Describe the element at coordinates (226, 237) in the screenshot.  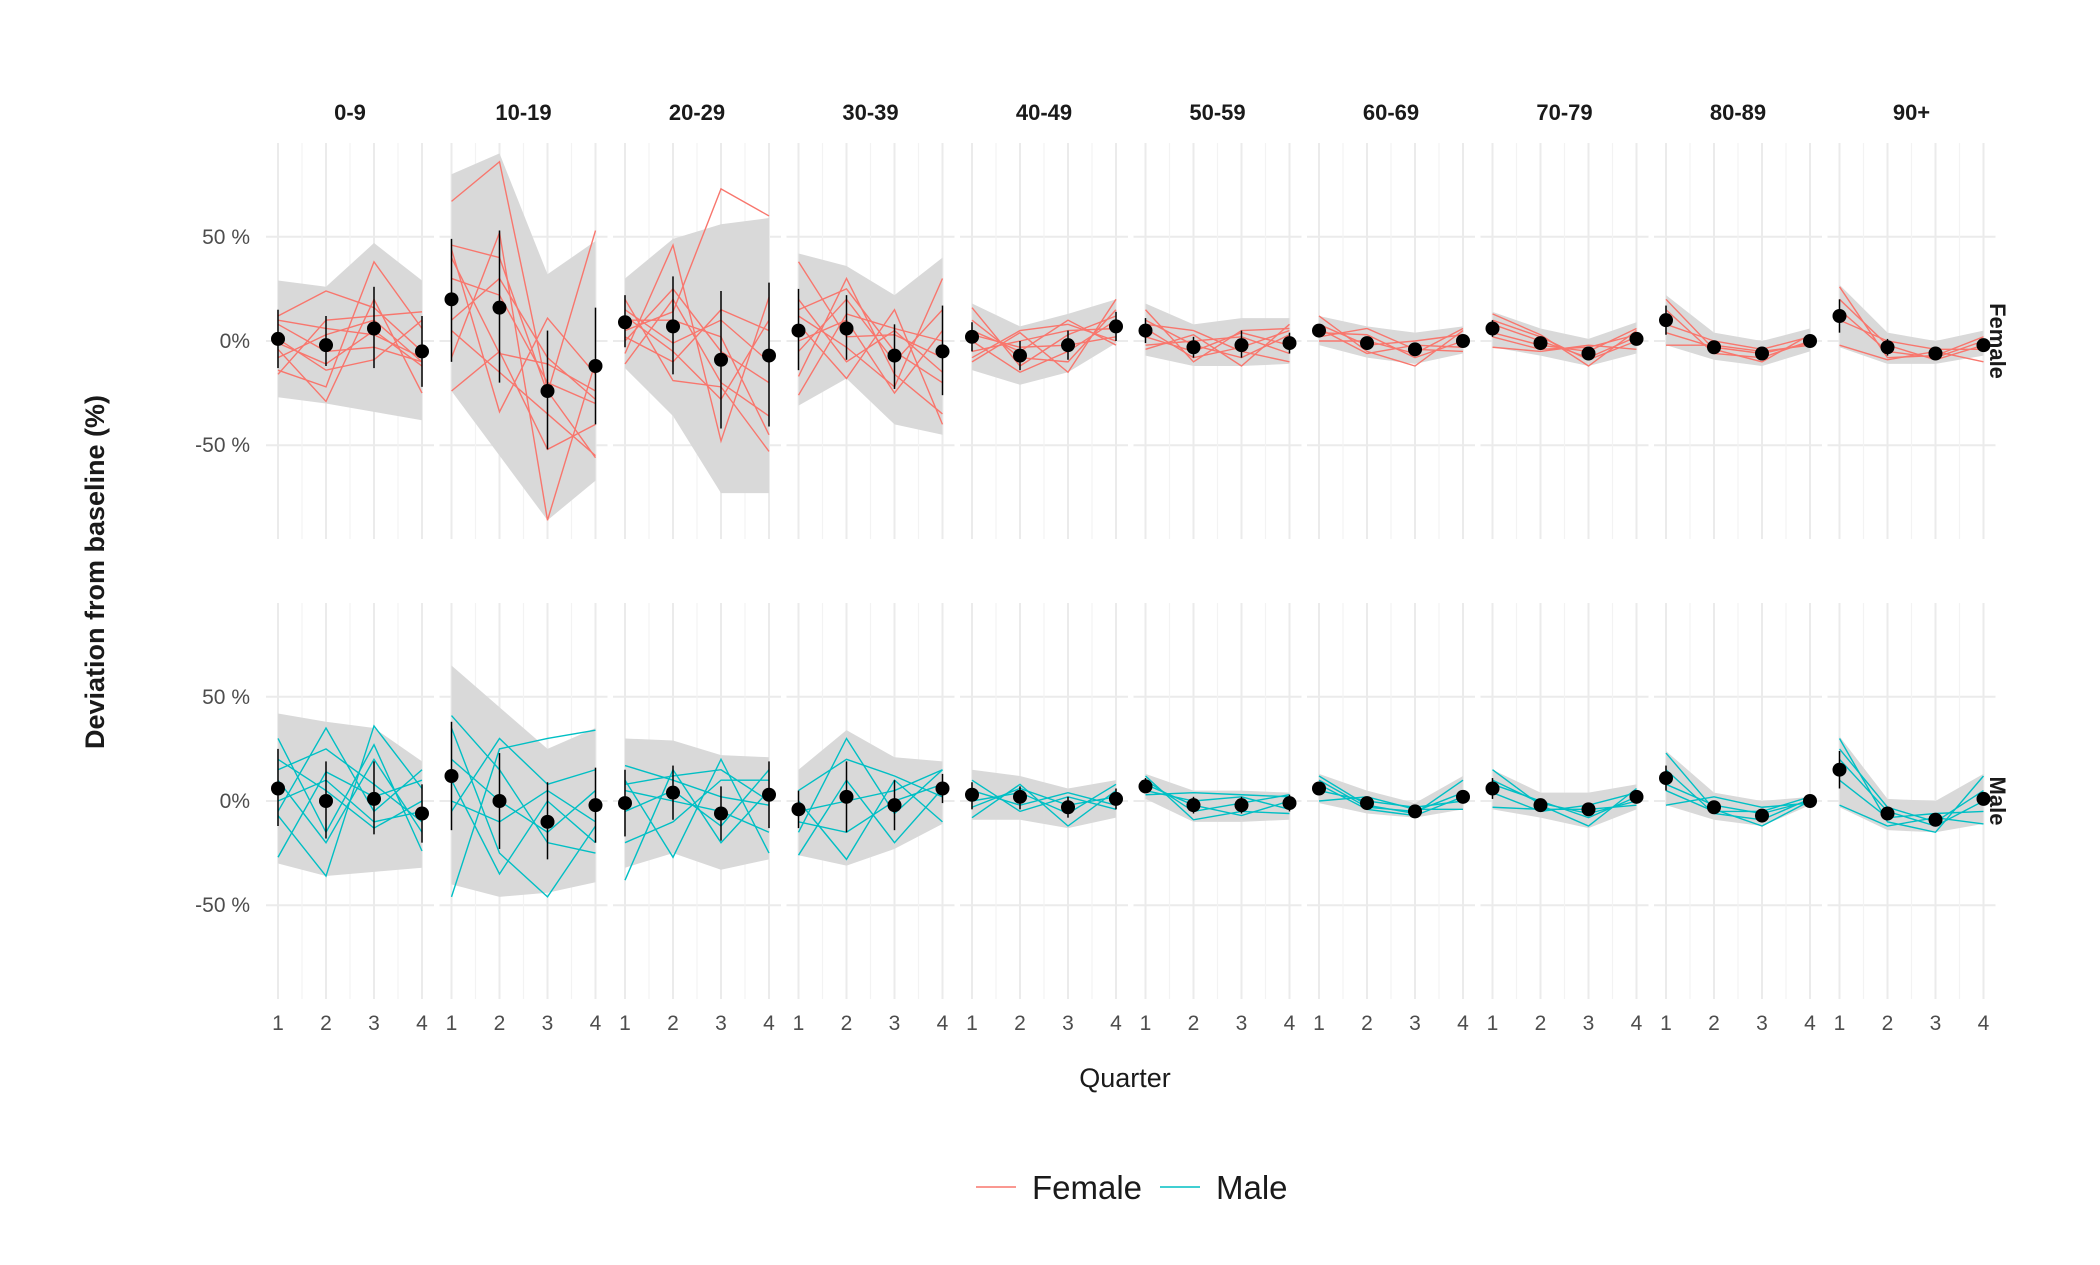
I see `y-tick-label: 50 %` at that location.